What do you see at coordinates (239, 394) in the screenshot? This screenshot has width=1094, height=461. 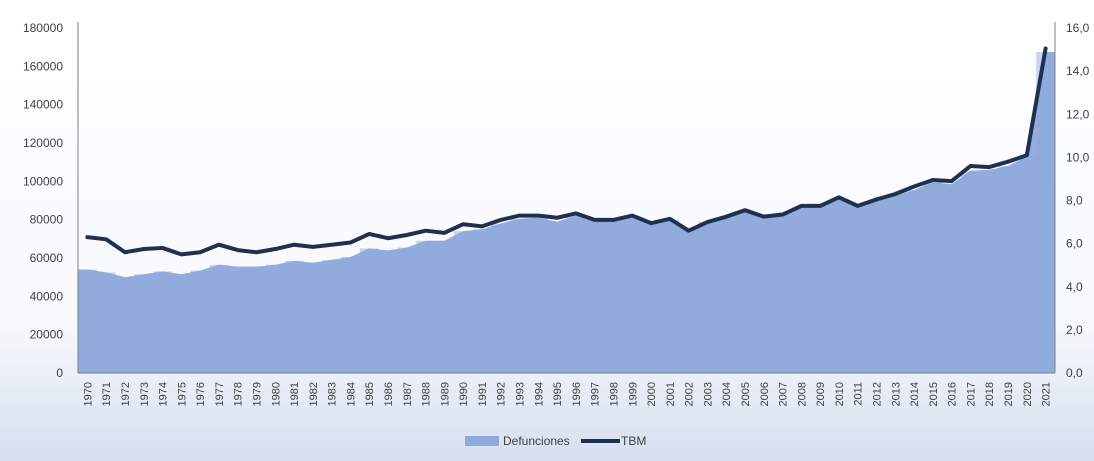 I see `x-tick-label: 1978` at bounding box center [239, 394].